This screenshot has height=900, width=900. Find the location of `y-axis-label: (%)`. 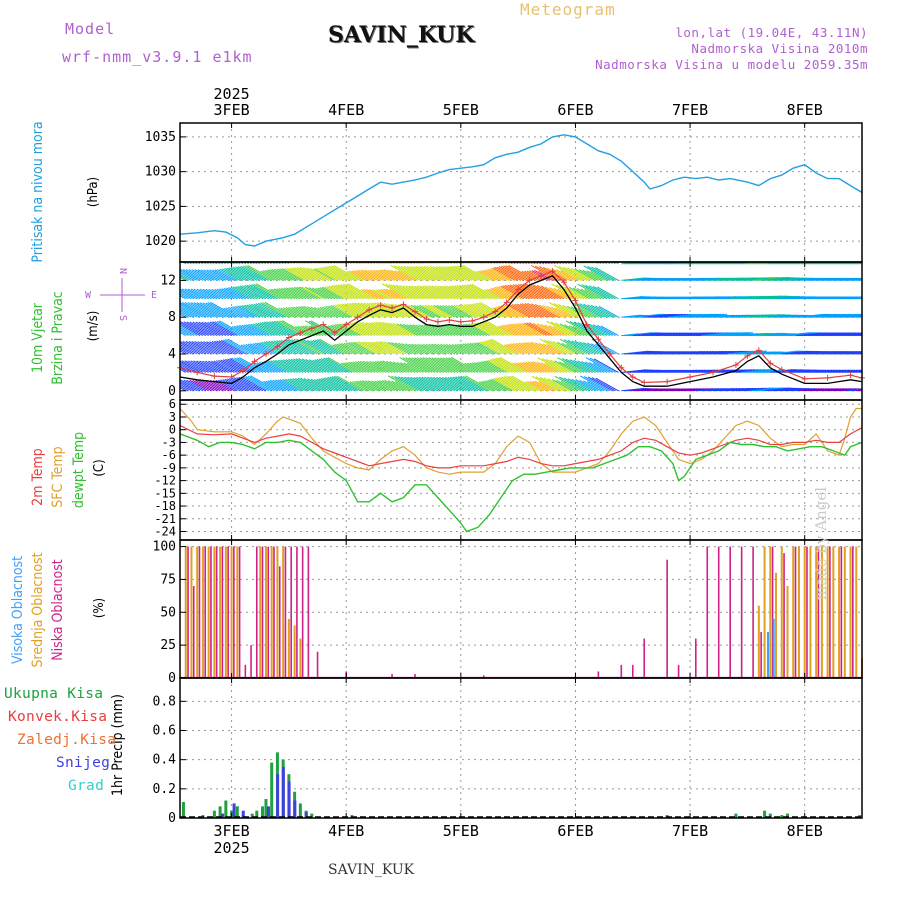

y-axis-label: (%) is located at coordinates (99, 608).